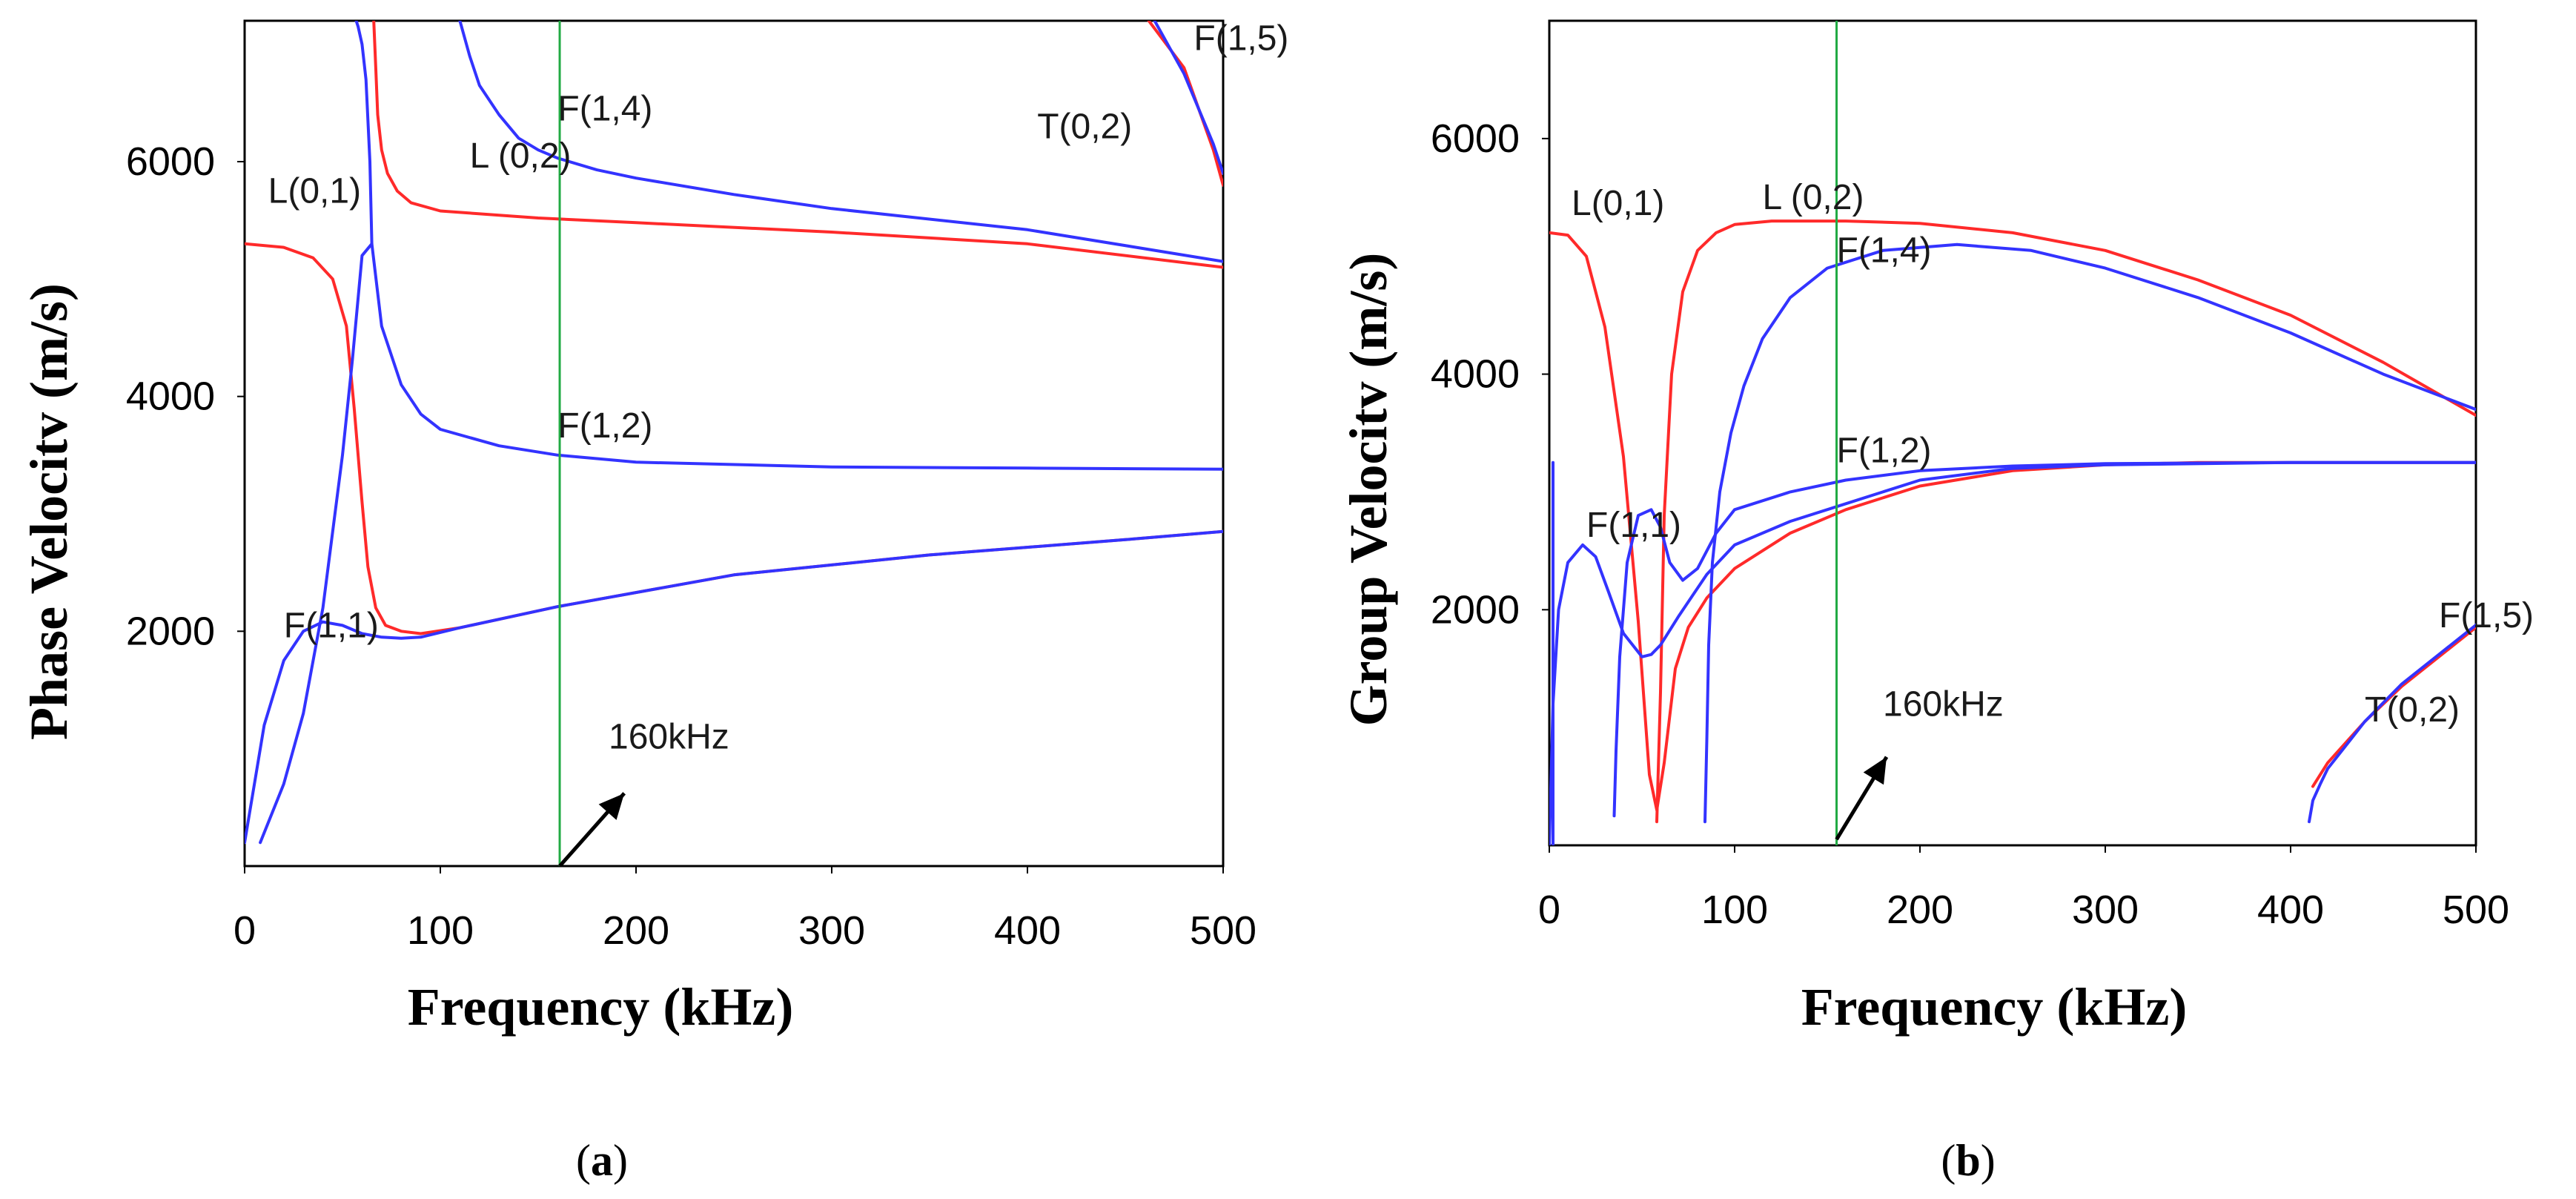  Describe the element at coordinates (604, 426) in the screenshot. I see `annotation-f-1-2--a: F(1,2)` at that location.